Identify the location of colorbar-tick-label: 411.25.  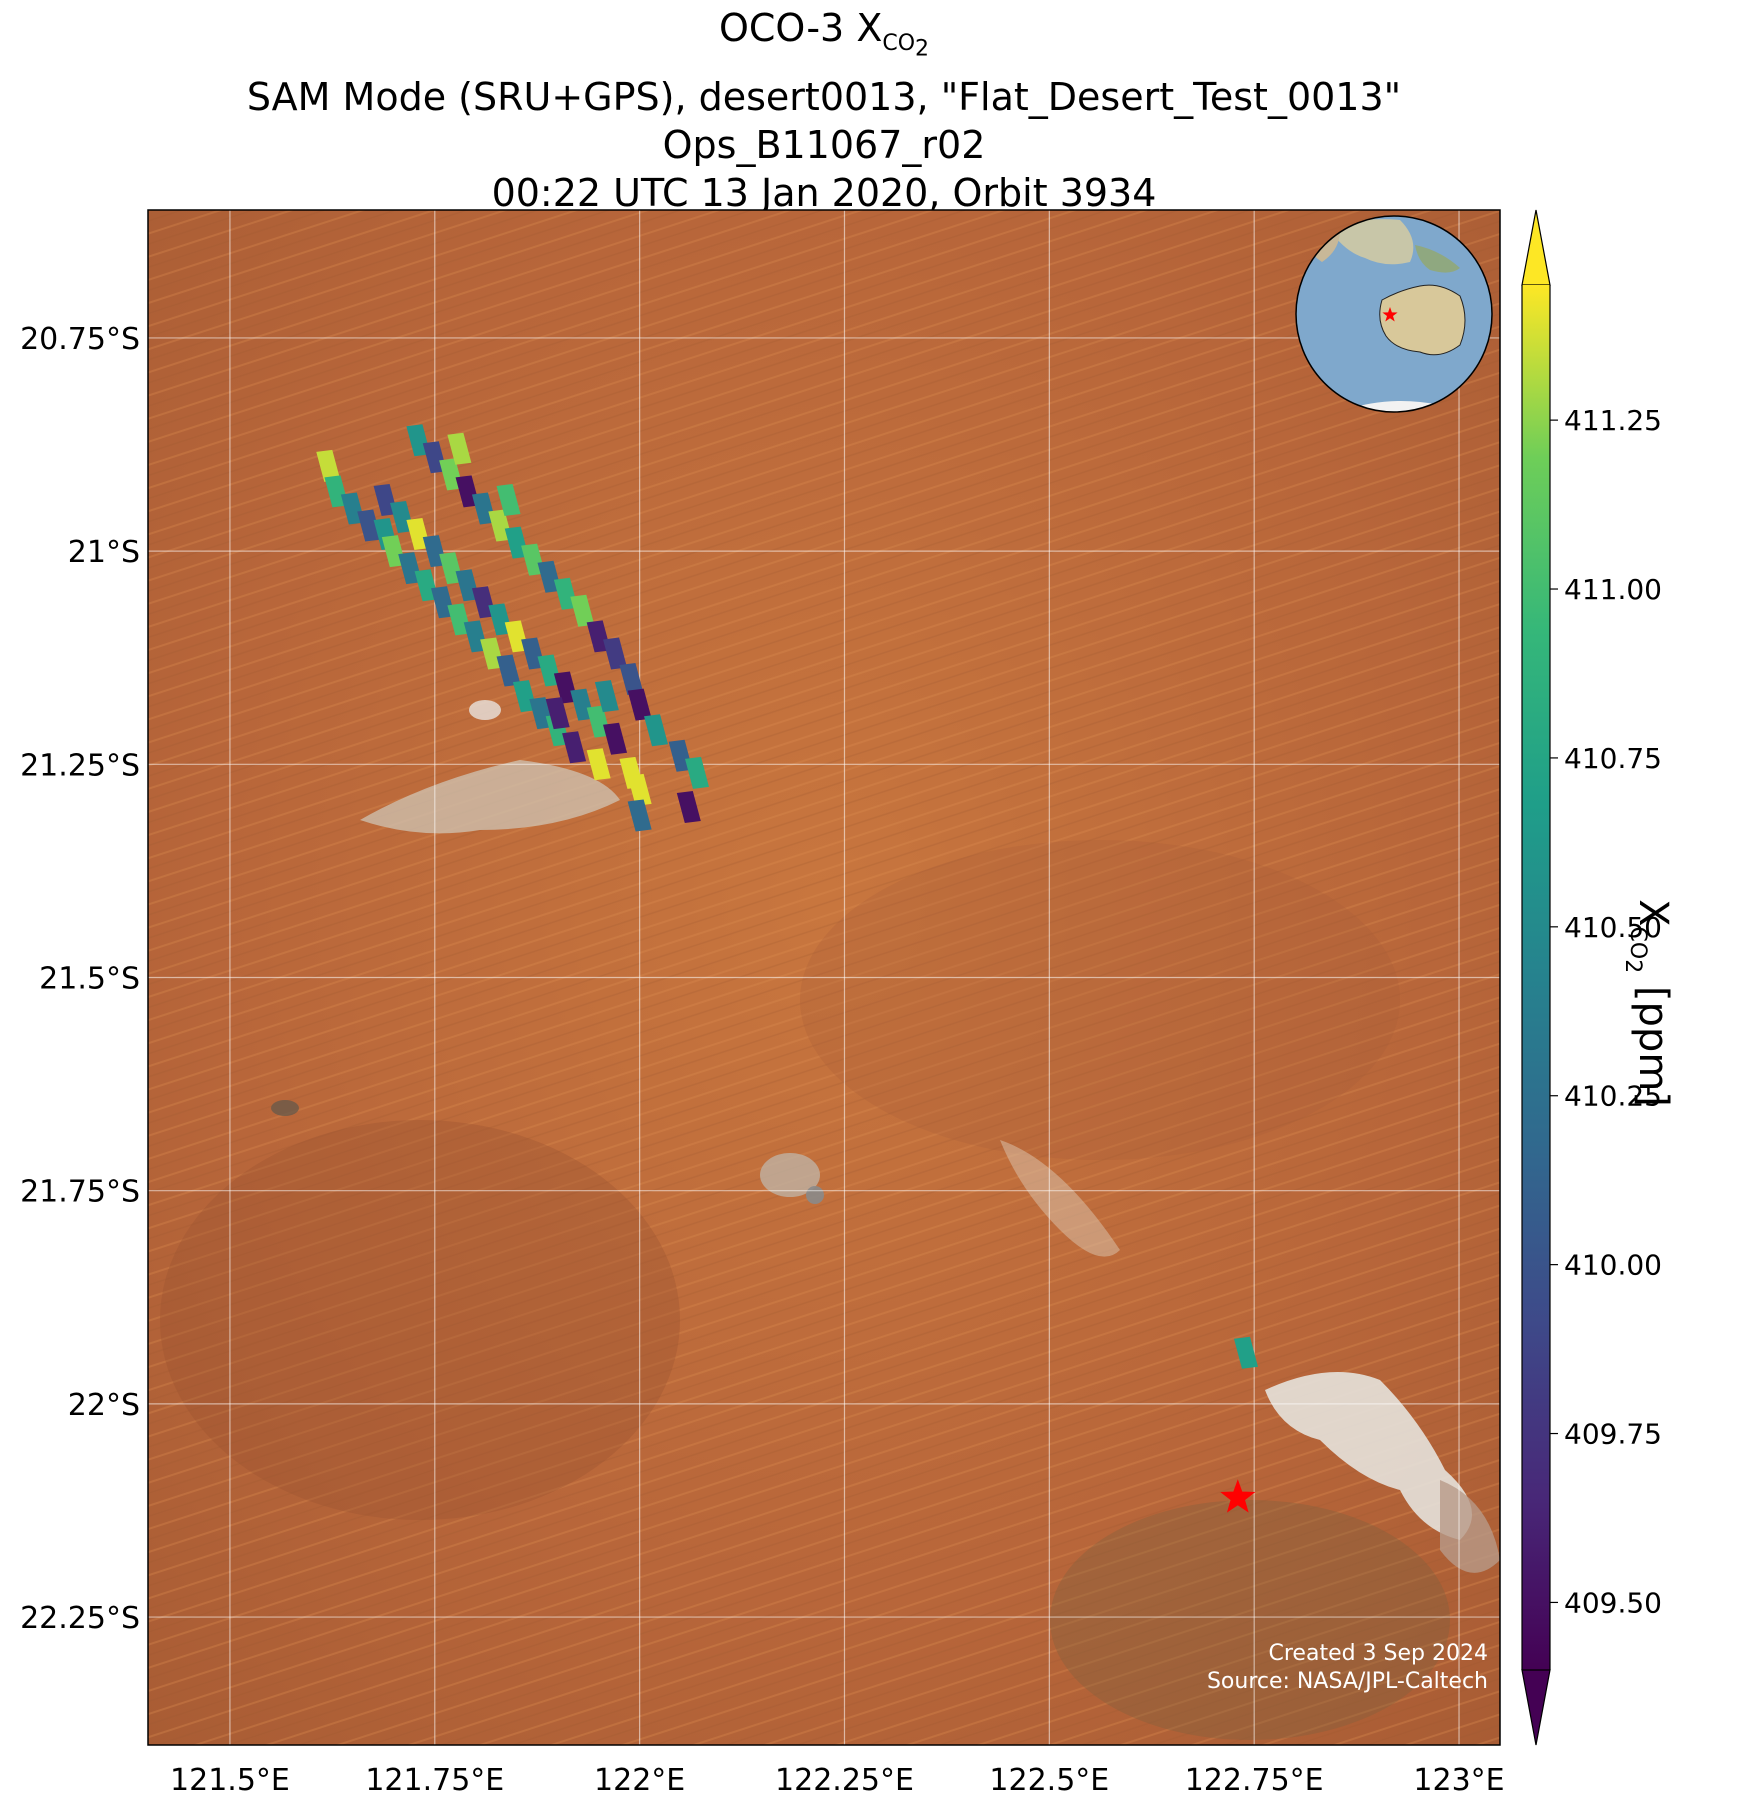
(1613, 420).